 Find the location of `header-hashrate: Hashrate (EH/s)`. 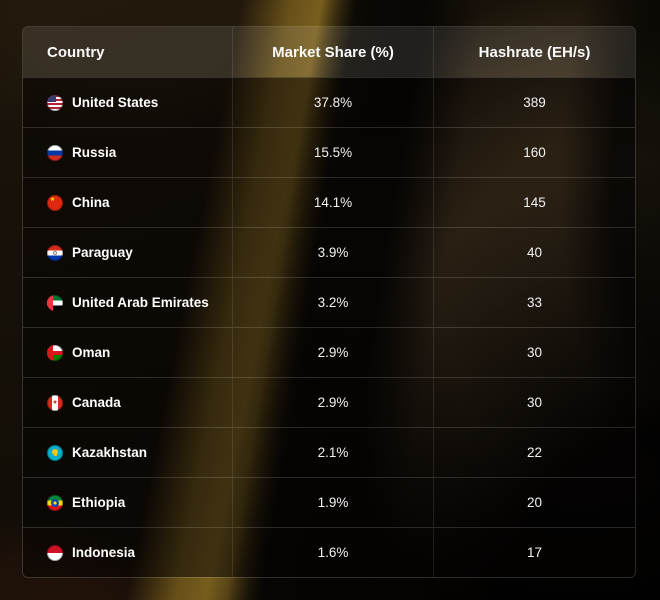

header-hashrate: Hashrate (EH/s) is located at coordinates (534, 52).